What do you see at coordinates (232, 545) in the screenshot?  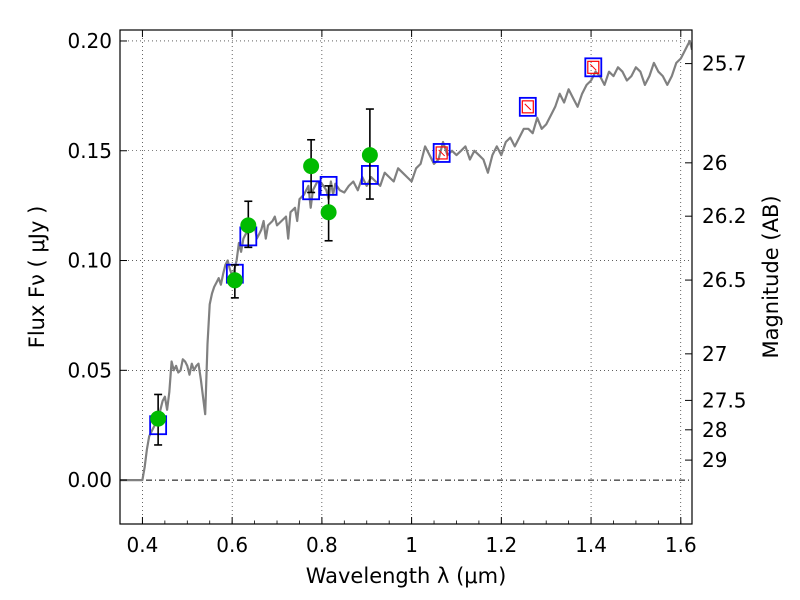 I see `x-tick-label: 0.6` at bounding box center [232, 545].